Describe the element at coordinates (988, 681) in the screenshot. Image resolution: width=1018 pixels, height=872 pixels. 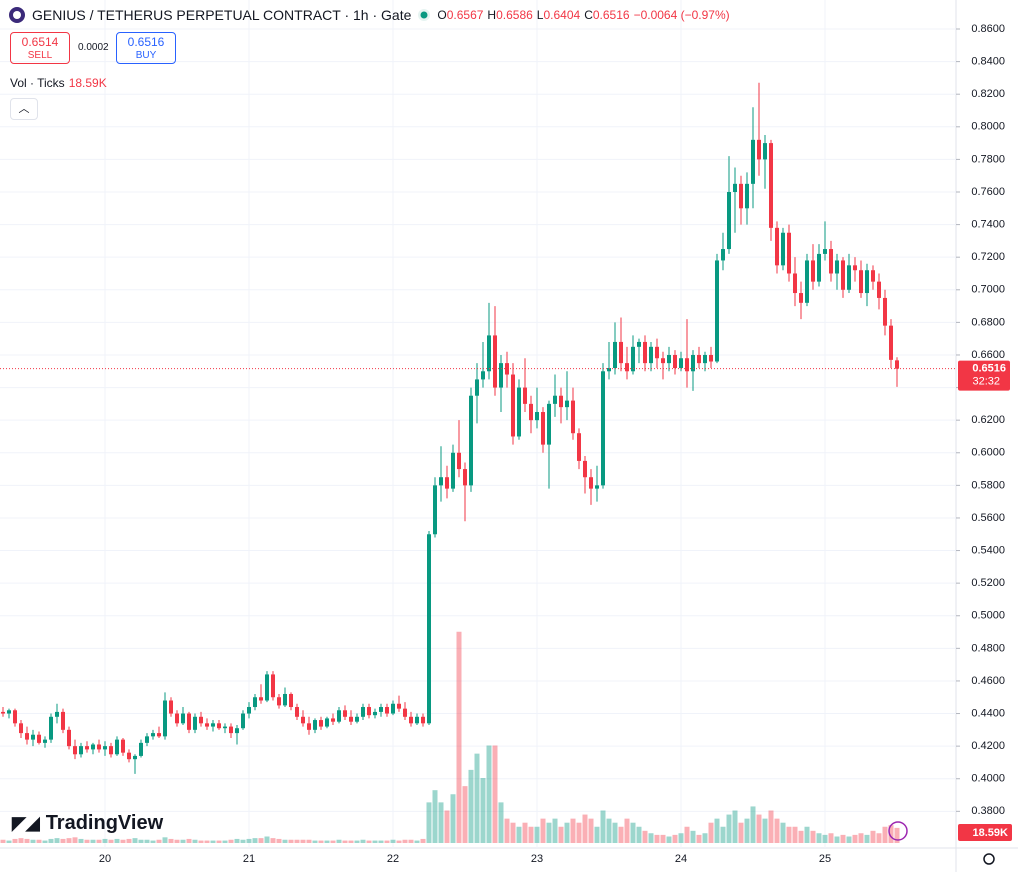
I see `y-tick-label: 0.4600` at that location.